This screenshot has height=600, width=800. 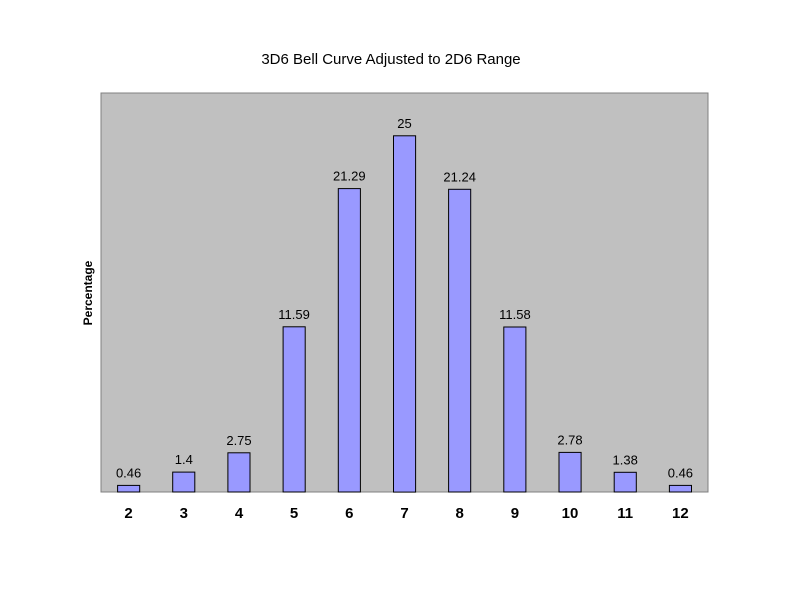 What do you see at coordinates (349, 176) in the screenshot?
I see `data-label-6: 21.29` at bounding box center [349, 176].